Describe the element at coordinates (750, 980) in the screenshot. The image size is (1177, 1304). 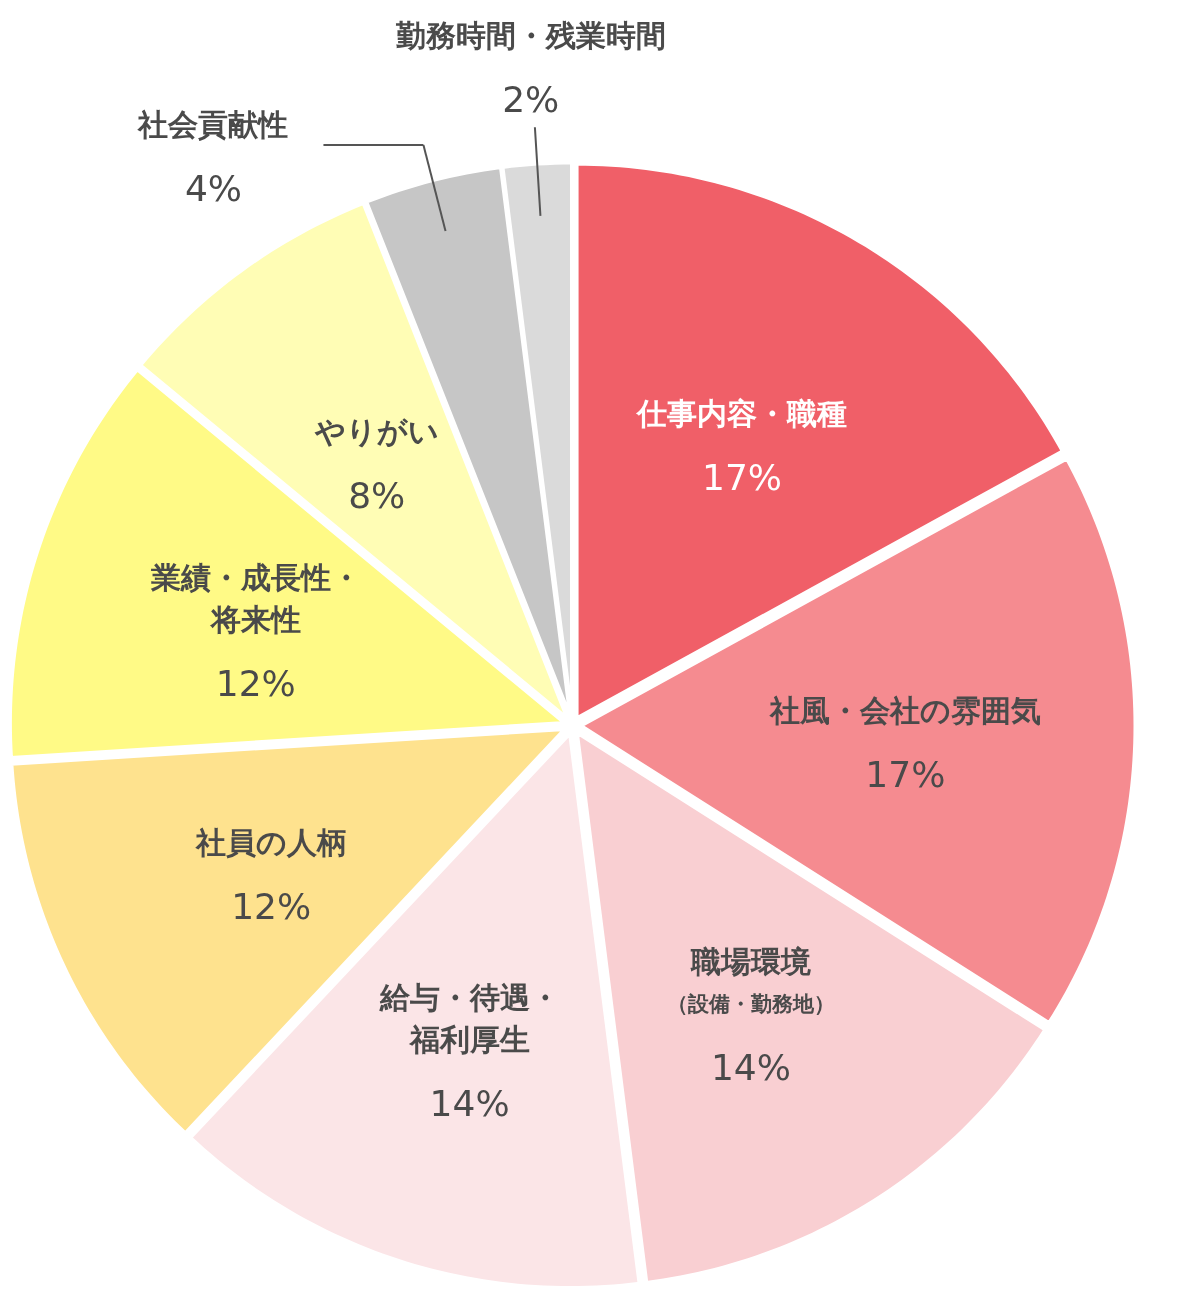
I see `slice-label: 職場環境（設備・勤務地）` at that location.